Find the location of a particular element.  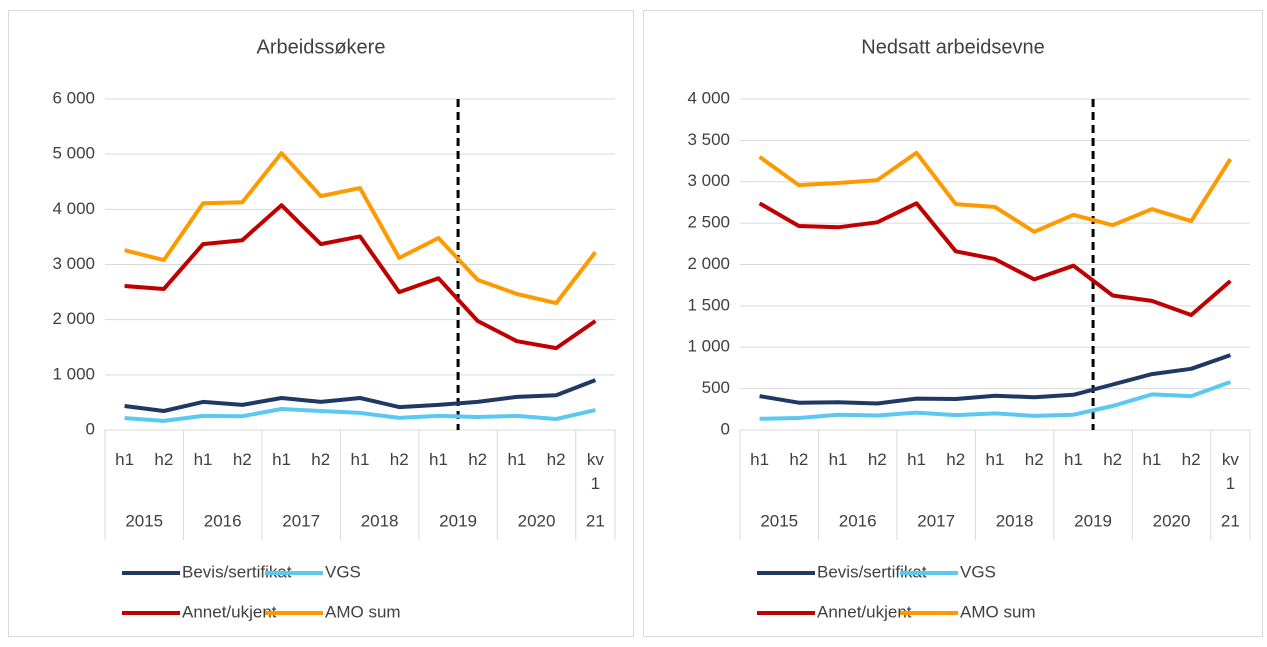

y-tick-label: 5 000 is located at coordinates (73, 153).